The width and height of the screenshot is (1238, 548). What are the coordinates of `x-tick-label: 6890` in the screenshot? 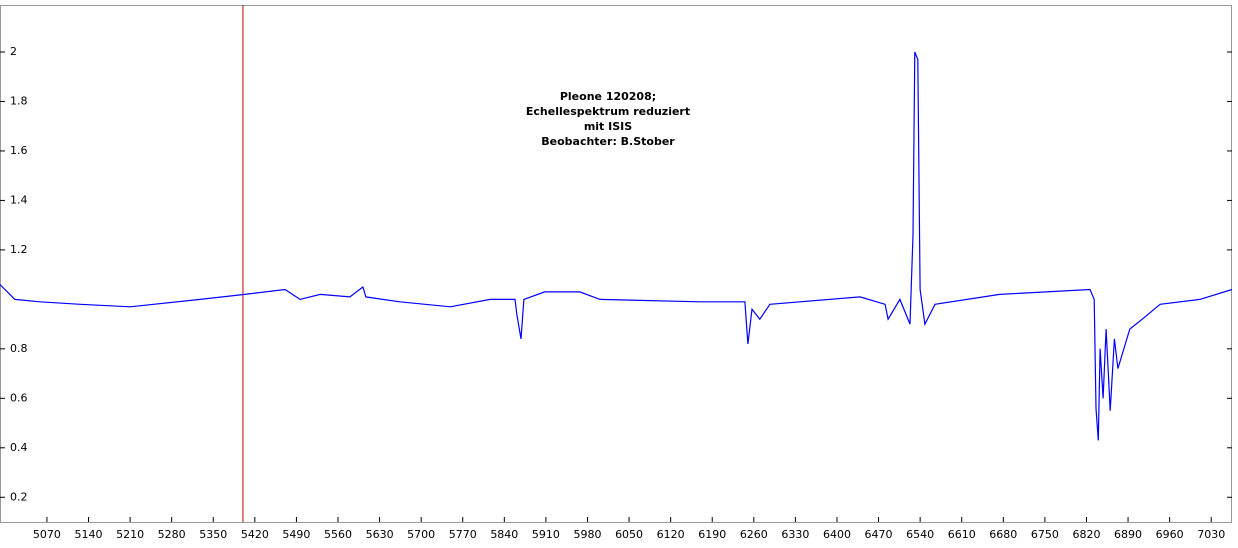 It's located at (1128, 534).